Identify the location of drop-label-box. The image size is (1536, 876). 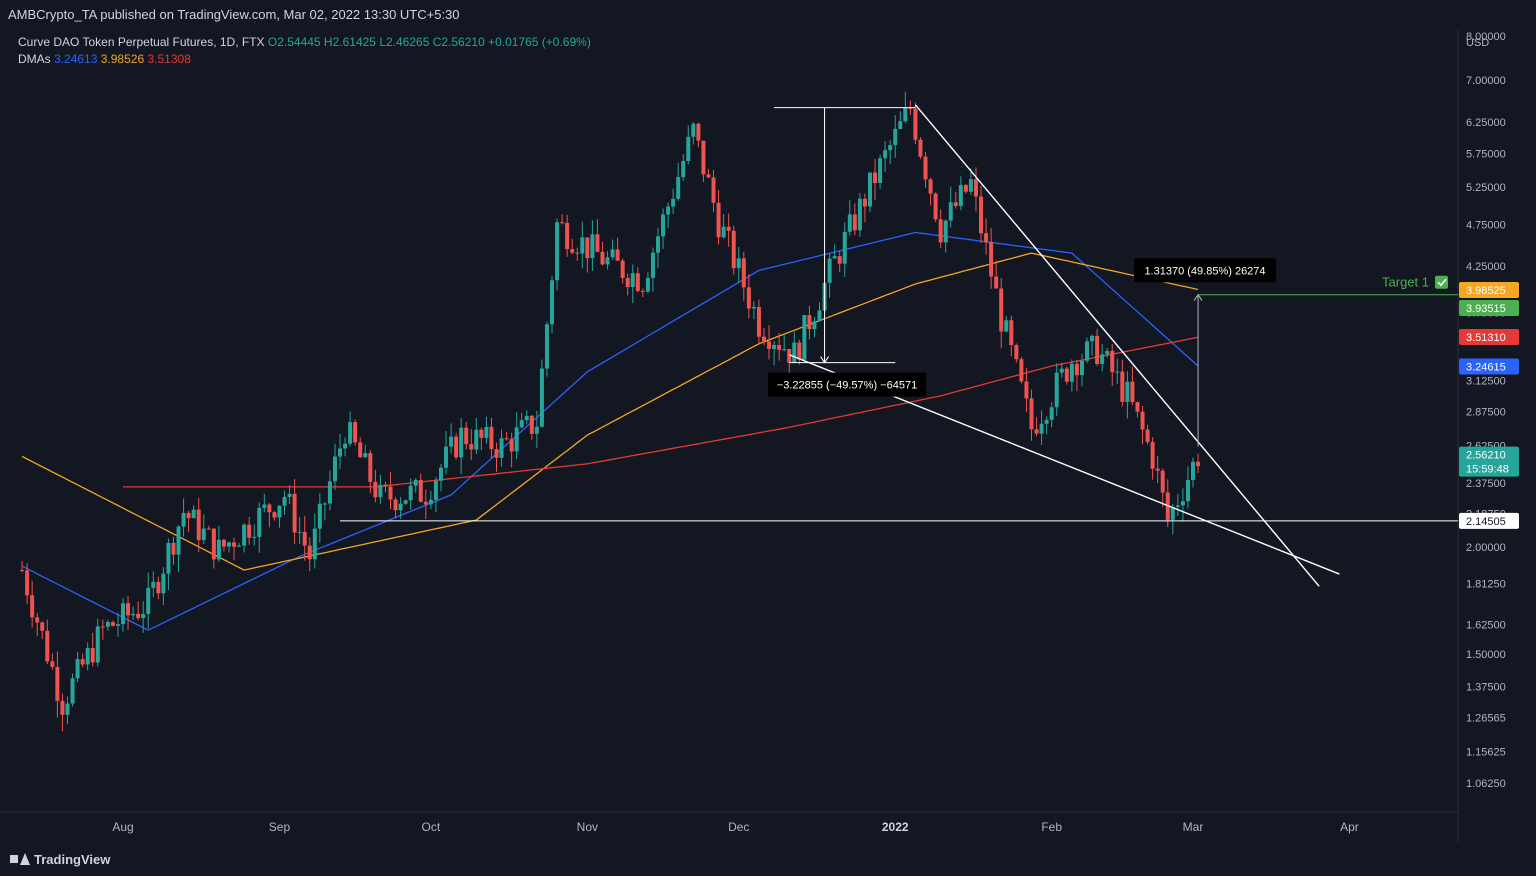
(847, 384).